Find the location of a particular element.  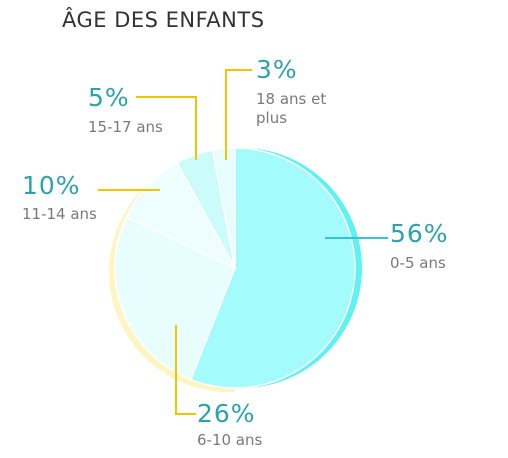

category-label: 0-5 ans is located at coordinates (418, 263).